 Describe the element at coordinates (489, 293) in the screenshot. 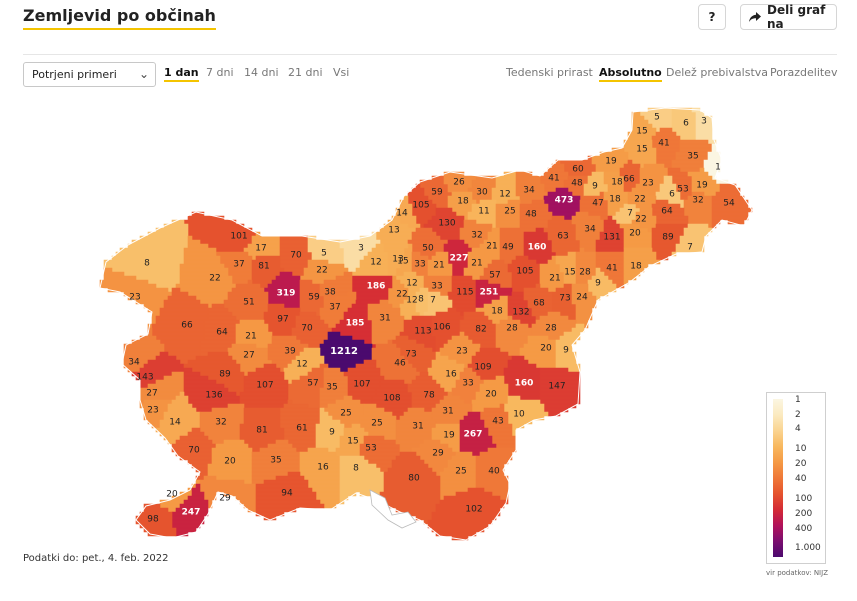

I see `municipality-value-label: 251` at that location.